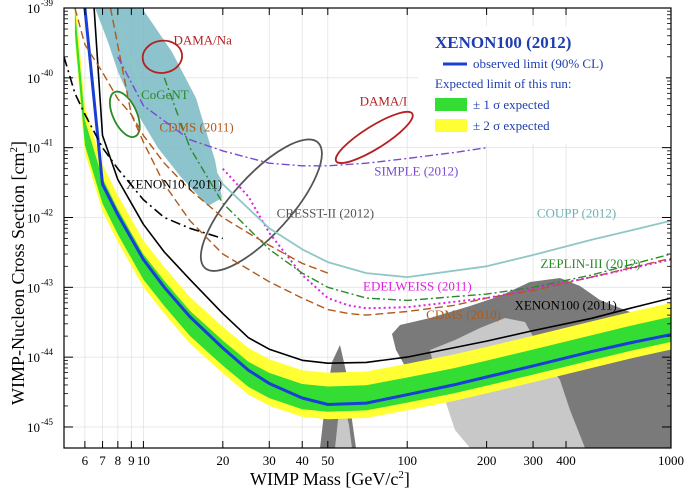 This screenshot has height=498, width=699. Describe the element at coordinates (47, 352) in the screenshot. I see `y-tick-exponent: -44` at that location.